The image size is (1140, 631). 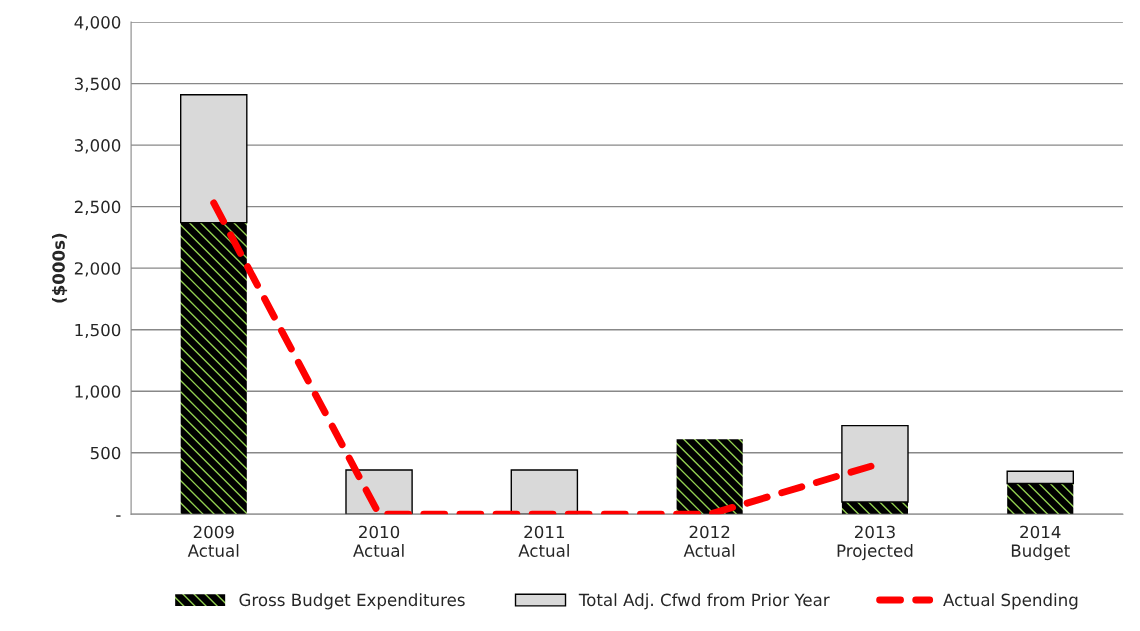 What do you see at coordinates (59, 268) in the screenshot?
I see `y-axis-title: ($000s)` at bounding box center [59, 268].